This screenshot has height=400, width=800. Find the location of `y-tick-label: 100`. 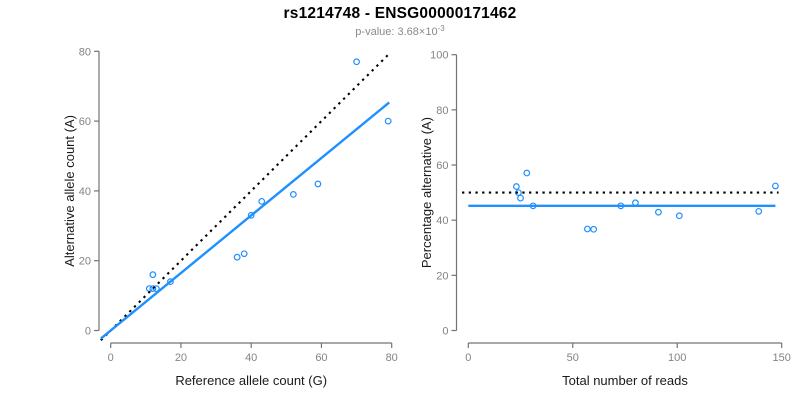

y-tick-label: 100 is located at coordinates (439, 56).